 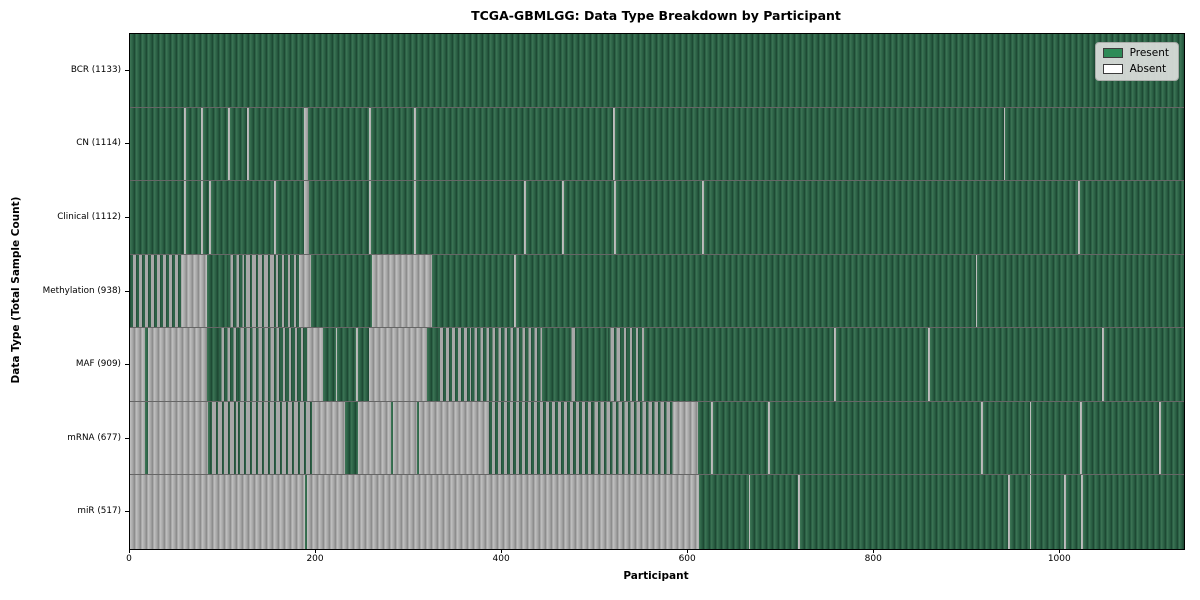 I want to click on x-tick-label: 1000, so click(x=1059, y=559).